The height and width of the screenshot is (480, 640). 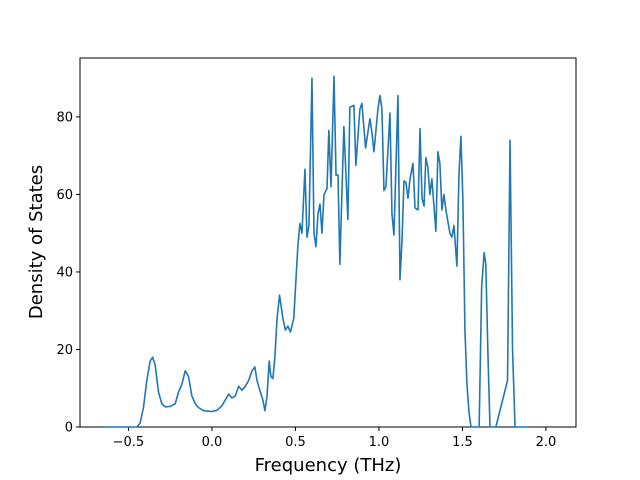 I want to click on y-tick-label: 60, so click(x=64, y=195).